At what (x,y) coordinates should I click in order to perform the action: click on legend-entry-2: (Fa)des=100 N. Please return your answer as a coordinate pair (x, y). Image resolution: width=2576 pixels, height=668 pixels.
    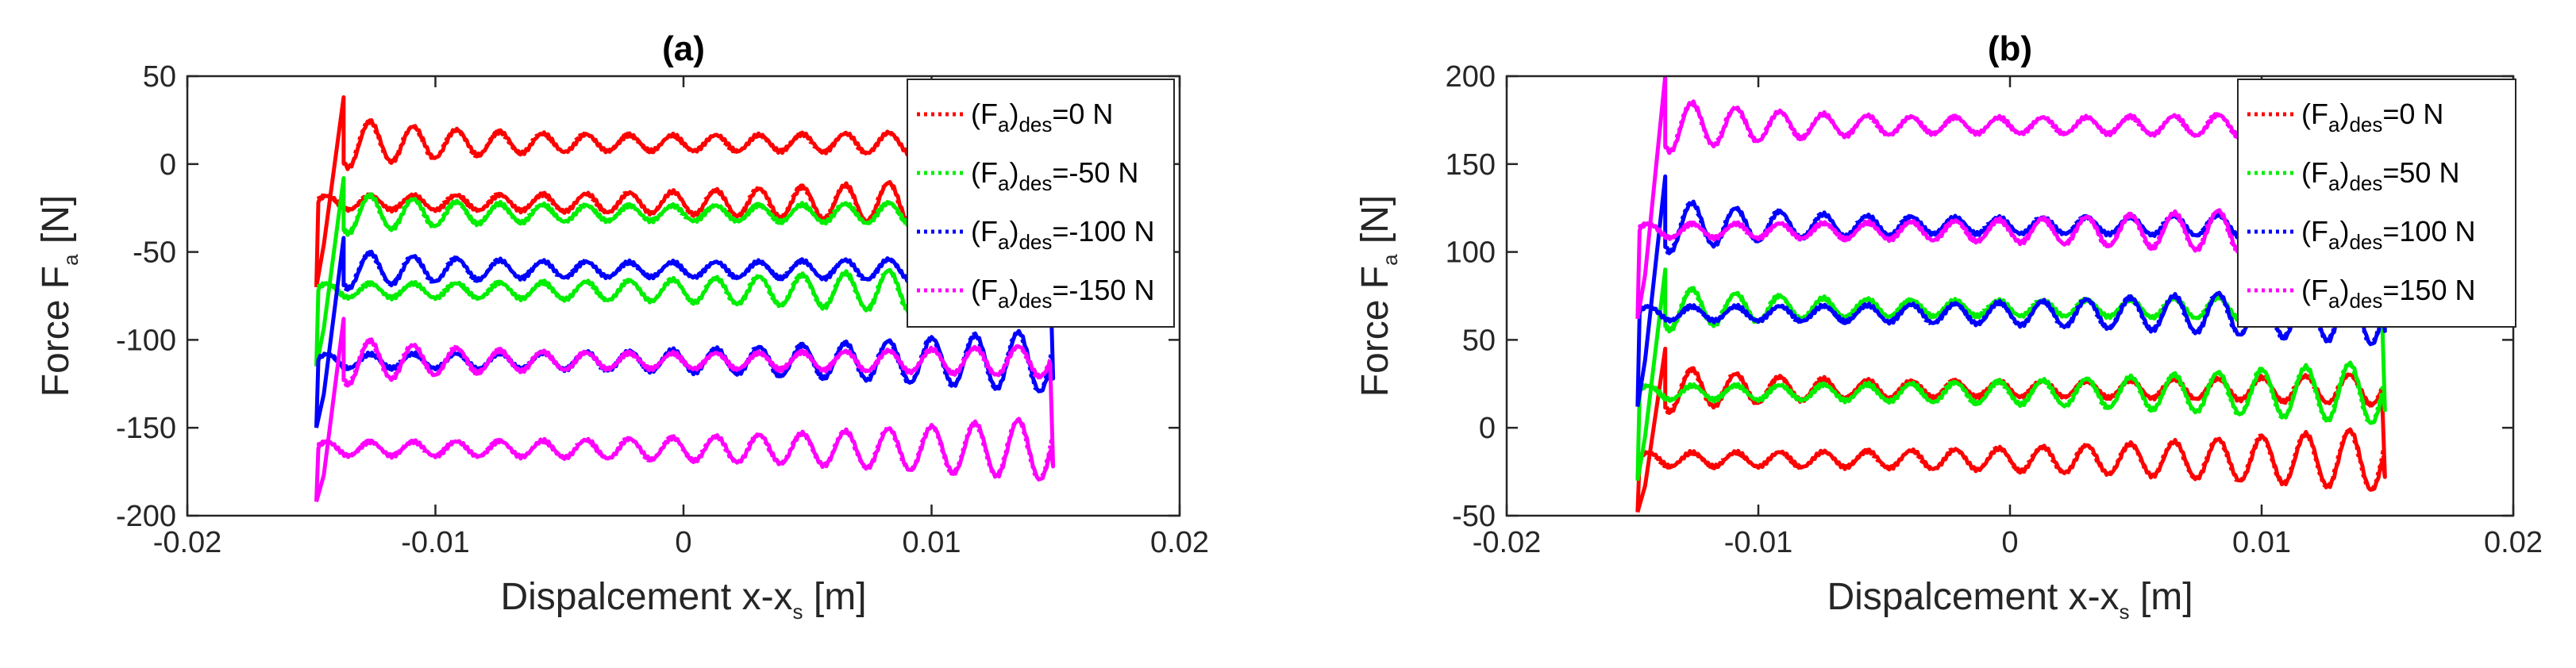
    Looking at the image, I should click on (2388, 234).